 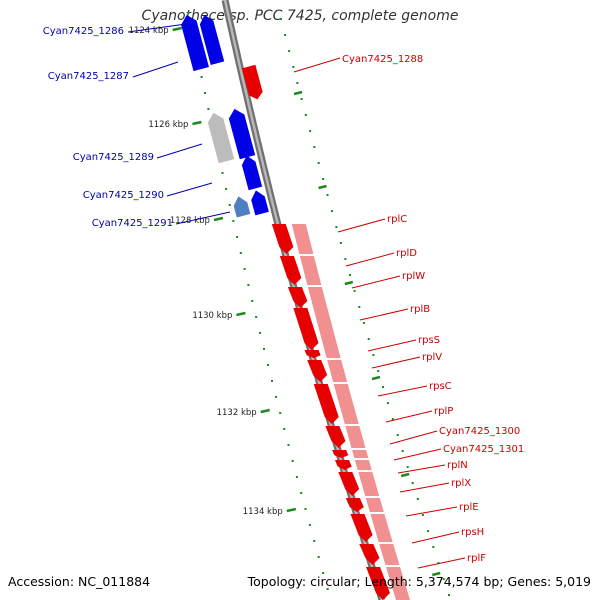 I want to click on forward-gene-label: rplV, so click(x=432, y=357).